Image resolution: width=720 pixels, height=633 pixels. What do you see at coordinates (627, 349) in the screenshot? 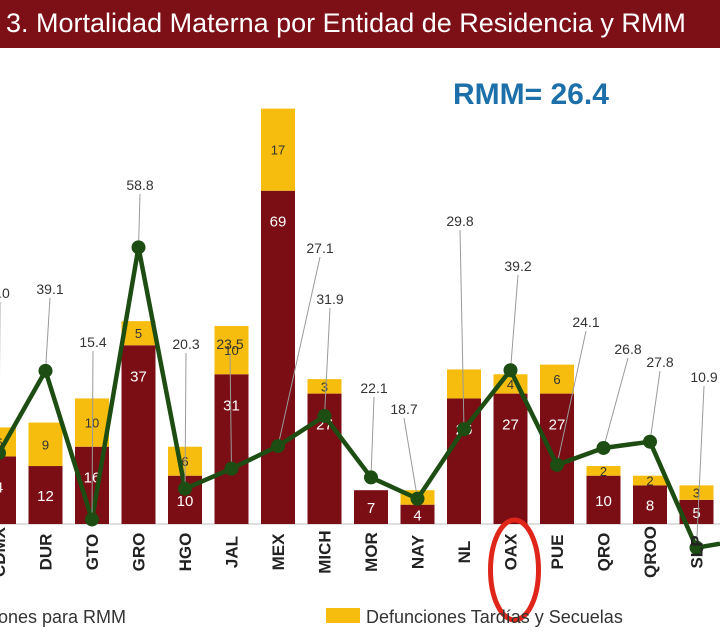
I see `rmm-value-label: 26.8` at bounding box center [627, 349].